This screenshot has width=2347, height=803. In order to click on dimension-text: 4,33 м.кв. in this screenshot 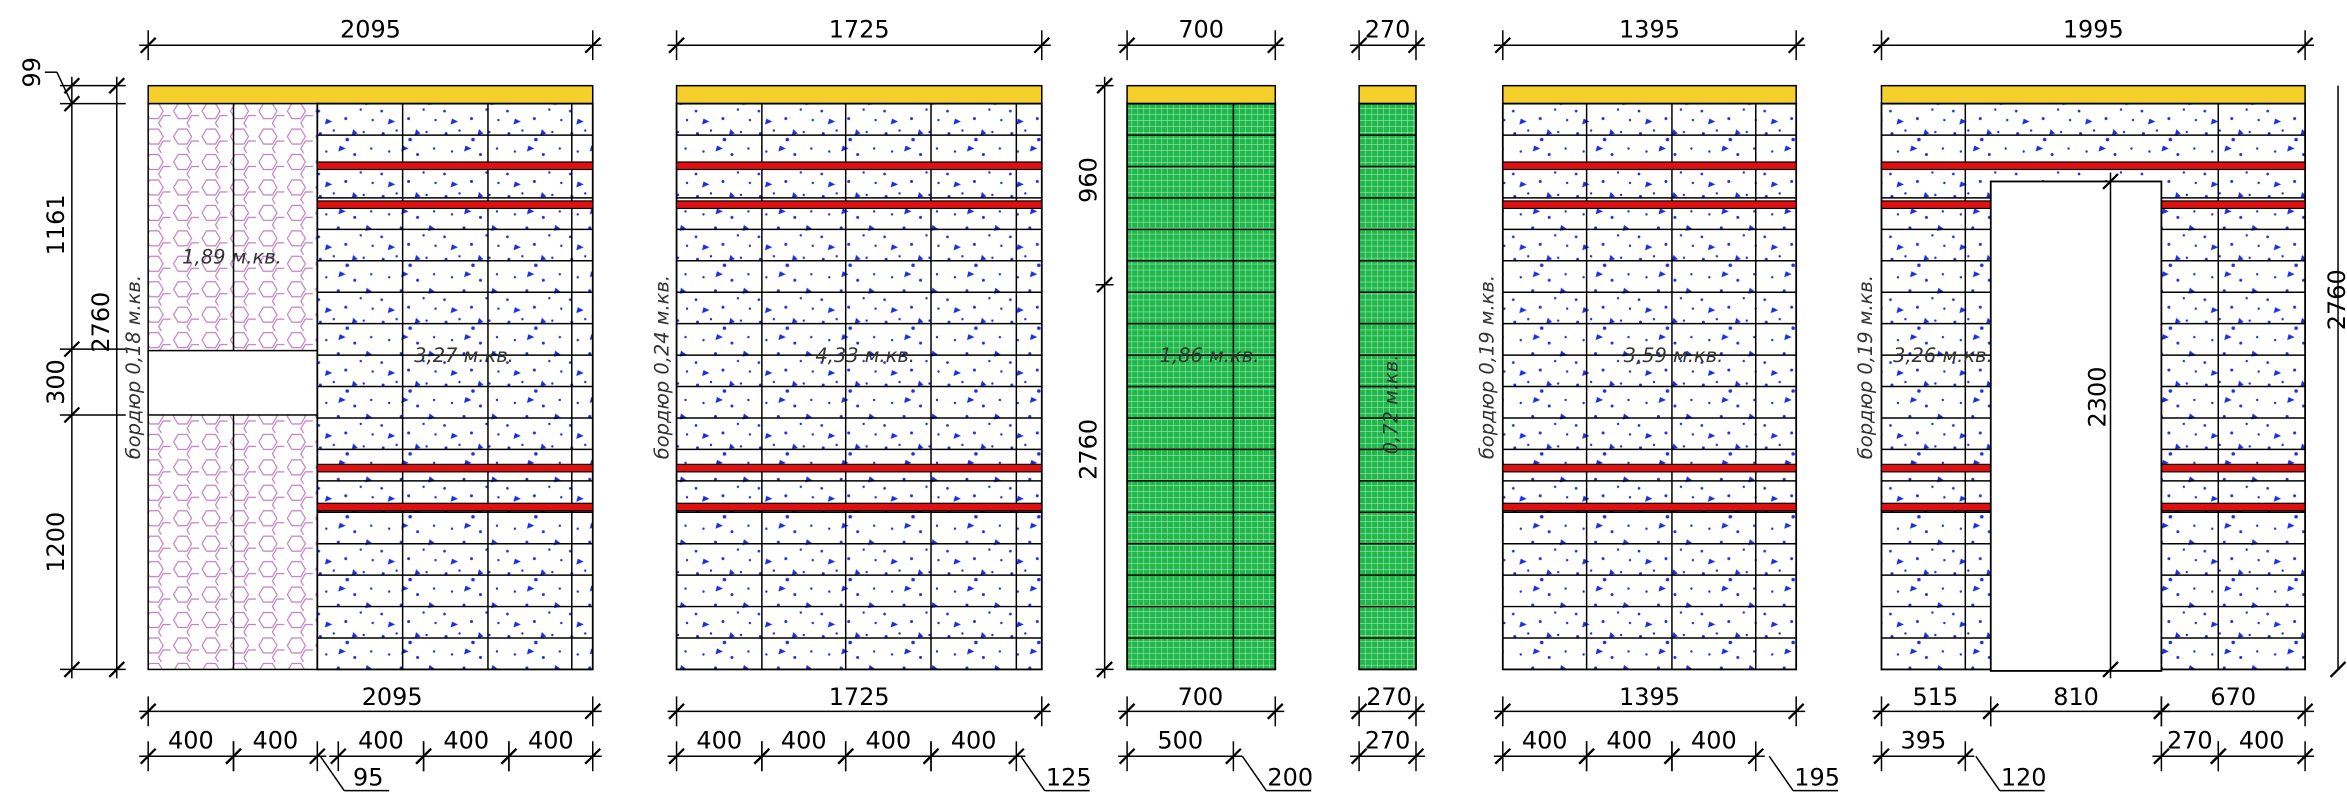, I will do `click(865, 355)`.